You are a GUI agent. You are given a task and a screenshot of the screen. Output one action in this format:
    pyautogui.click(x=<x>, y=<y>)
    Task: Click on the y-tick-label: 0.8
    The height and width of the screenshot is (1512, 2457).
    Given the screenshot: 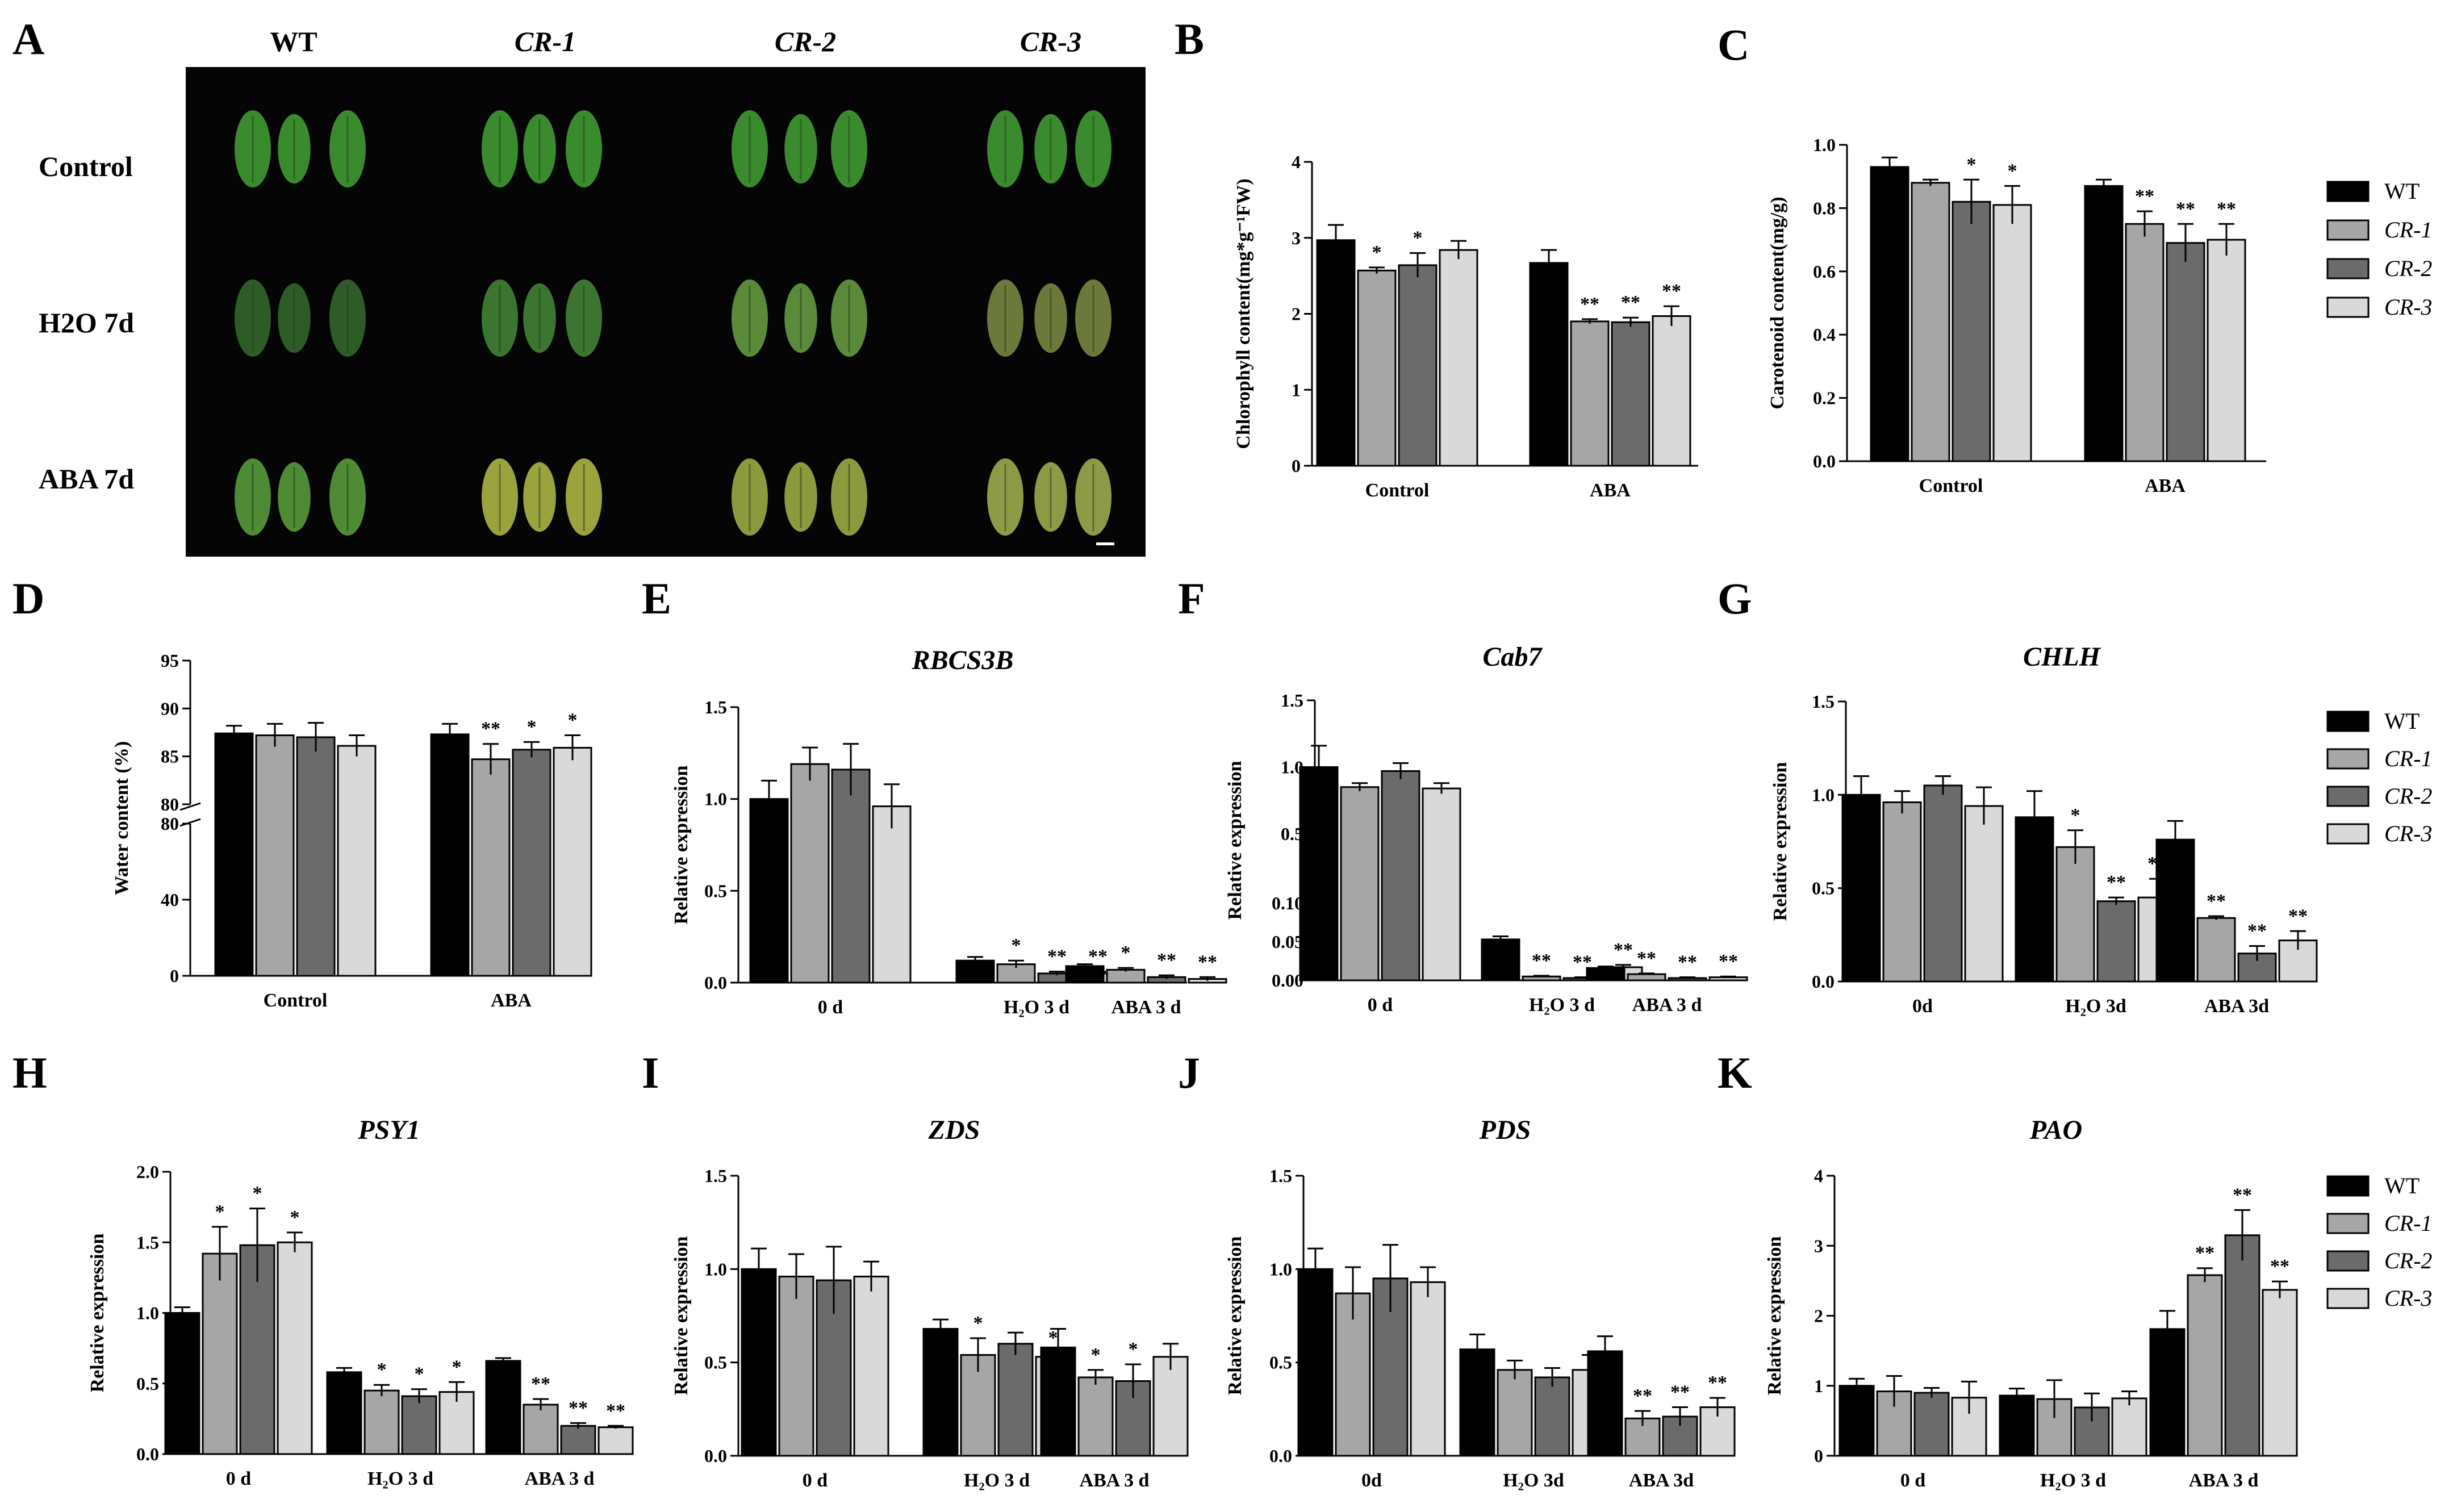 What is the action you would take?
    pyautogui.click(x=1824, y=208)
    